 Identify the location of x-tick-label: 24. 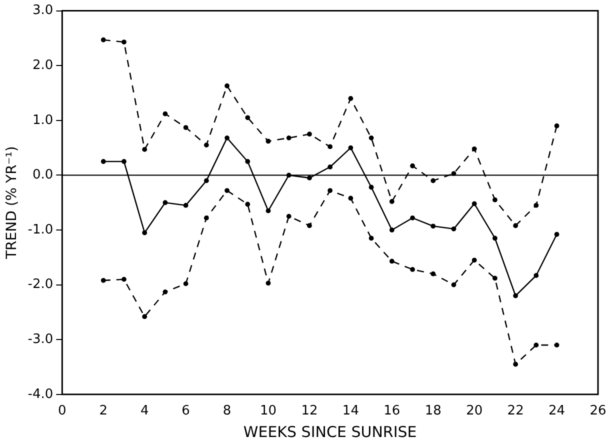
(557, 411).